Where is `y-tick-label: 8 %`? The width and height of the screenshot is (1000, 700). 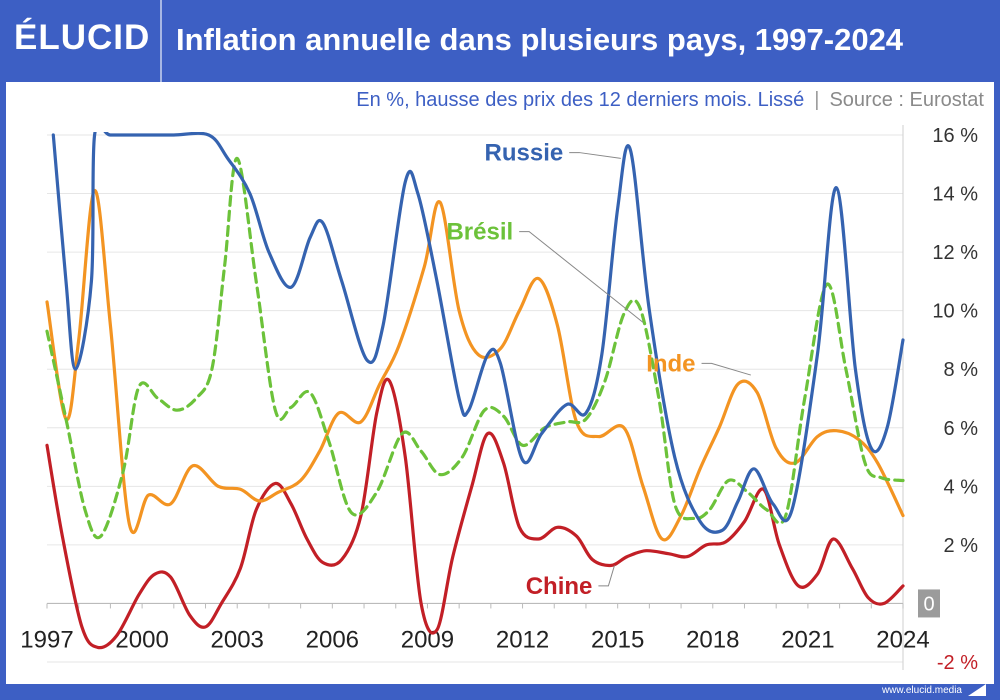 y-tick-label: 8 % is located at coordinates (961, 370).